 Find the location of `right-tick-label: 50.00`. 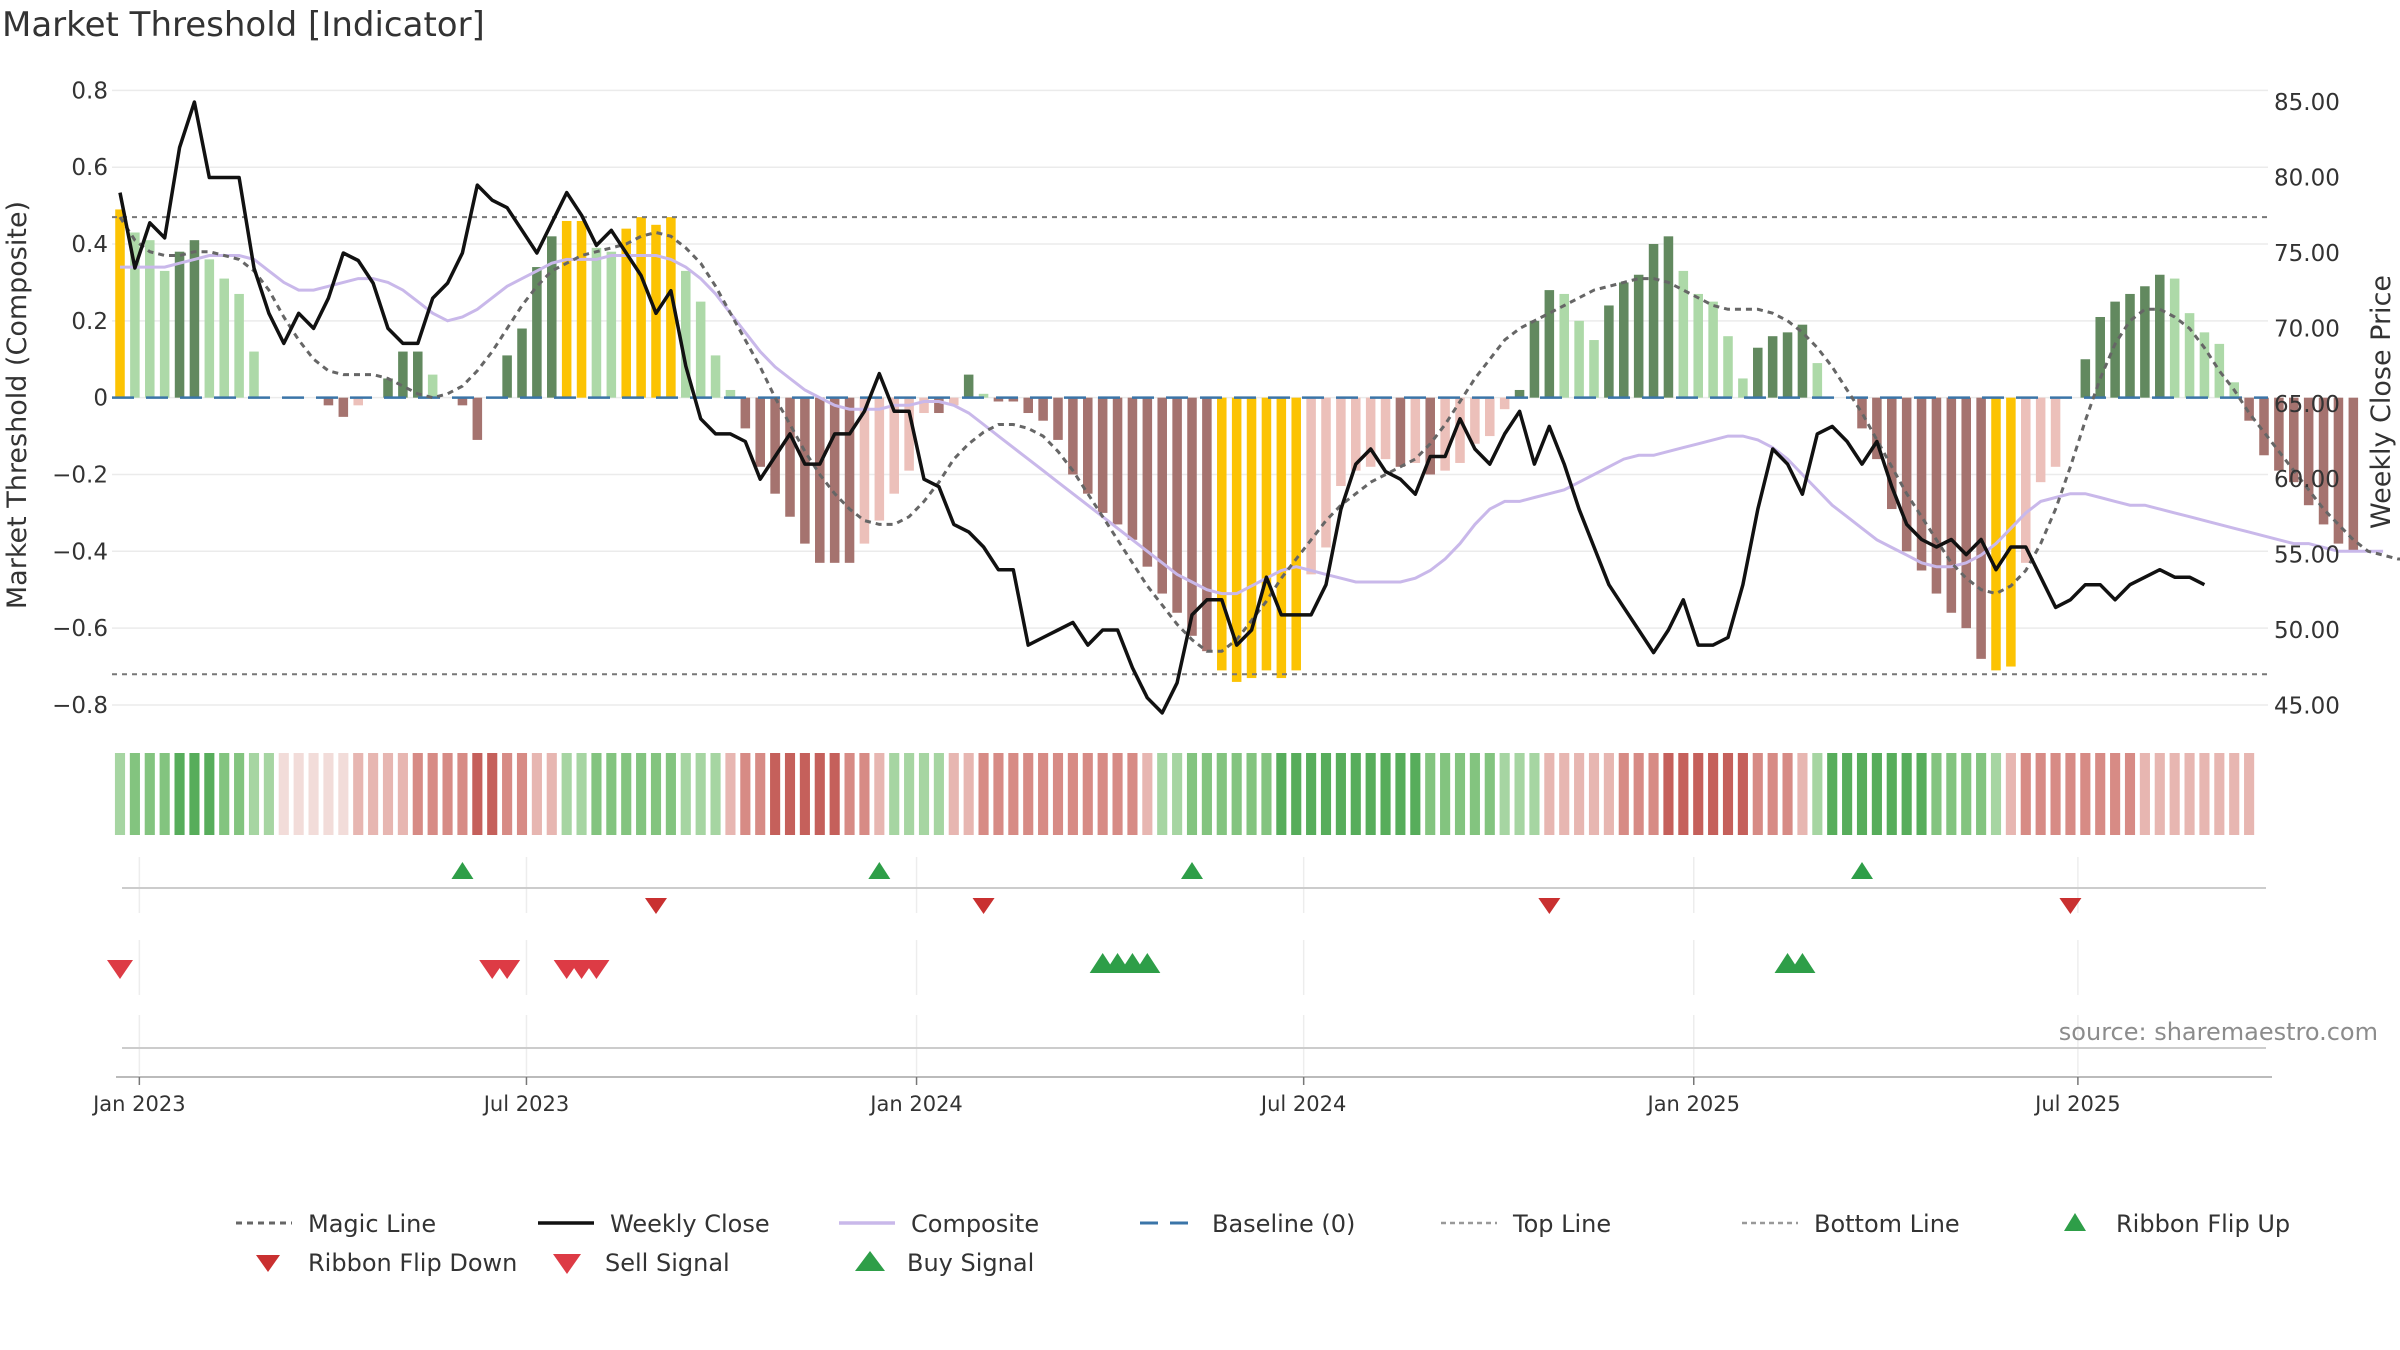

right-tick-label: 50.00 is located at coordinates (2307, 631).